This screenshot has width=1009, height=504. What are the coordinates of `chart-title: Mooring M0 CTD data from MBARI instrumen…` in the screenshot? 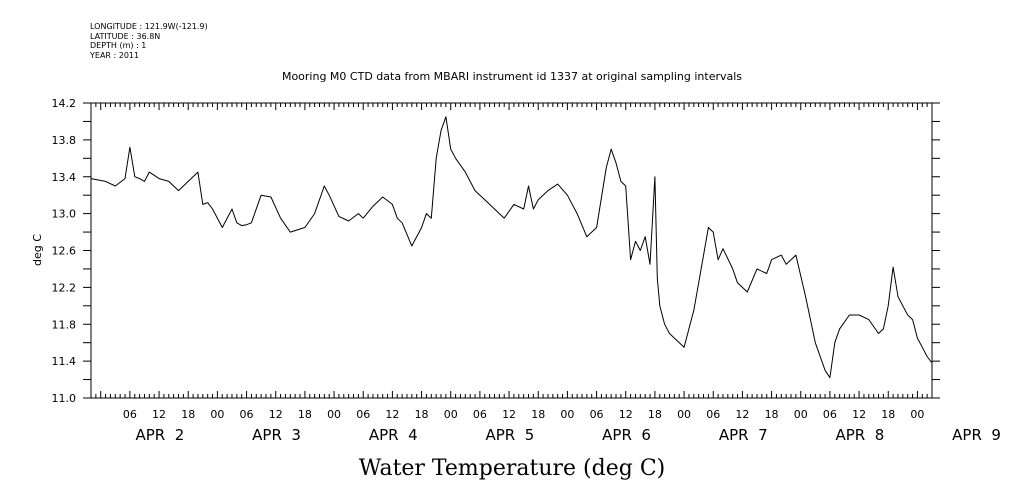 It's located at (512, 76).